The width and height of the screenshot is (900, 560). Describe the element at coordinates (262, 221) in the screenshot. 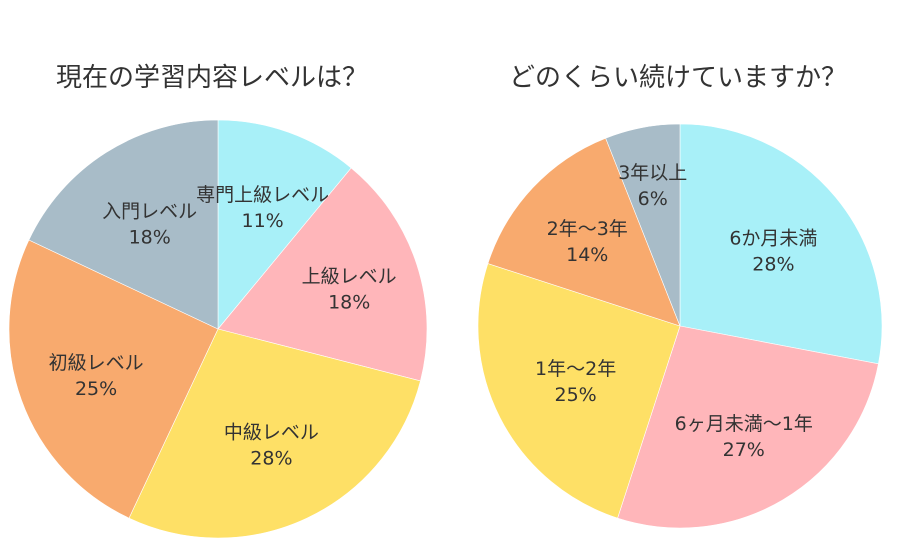

I see `slice-value-label: 11%` at that location.